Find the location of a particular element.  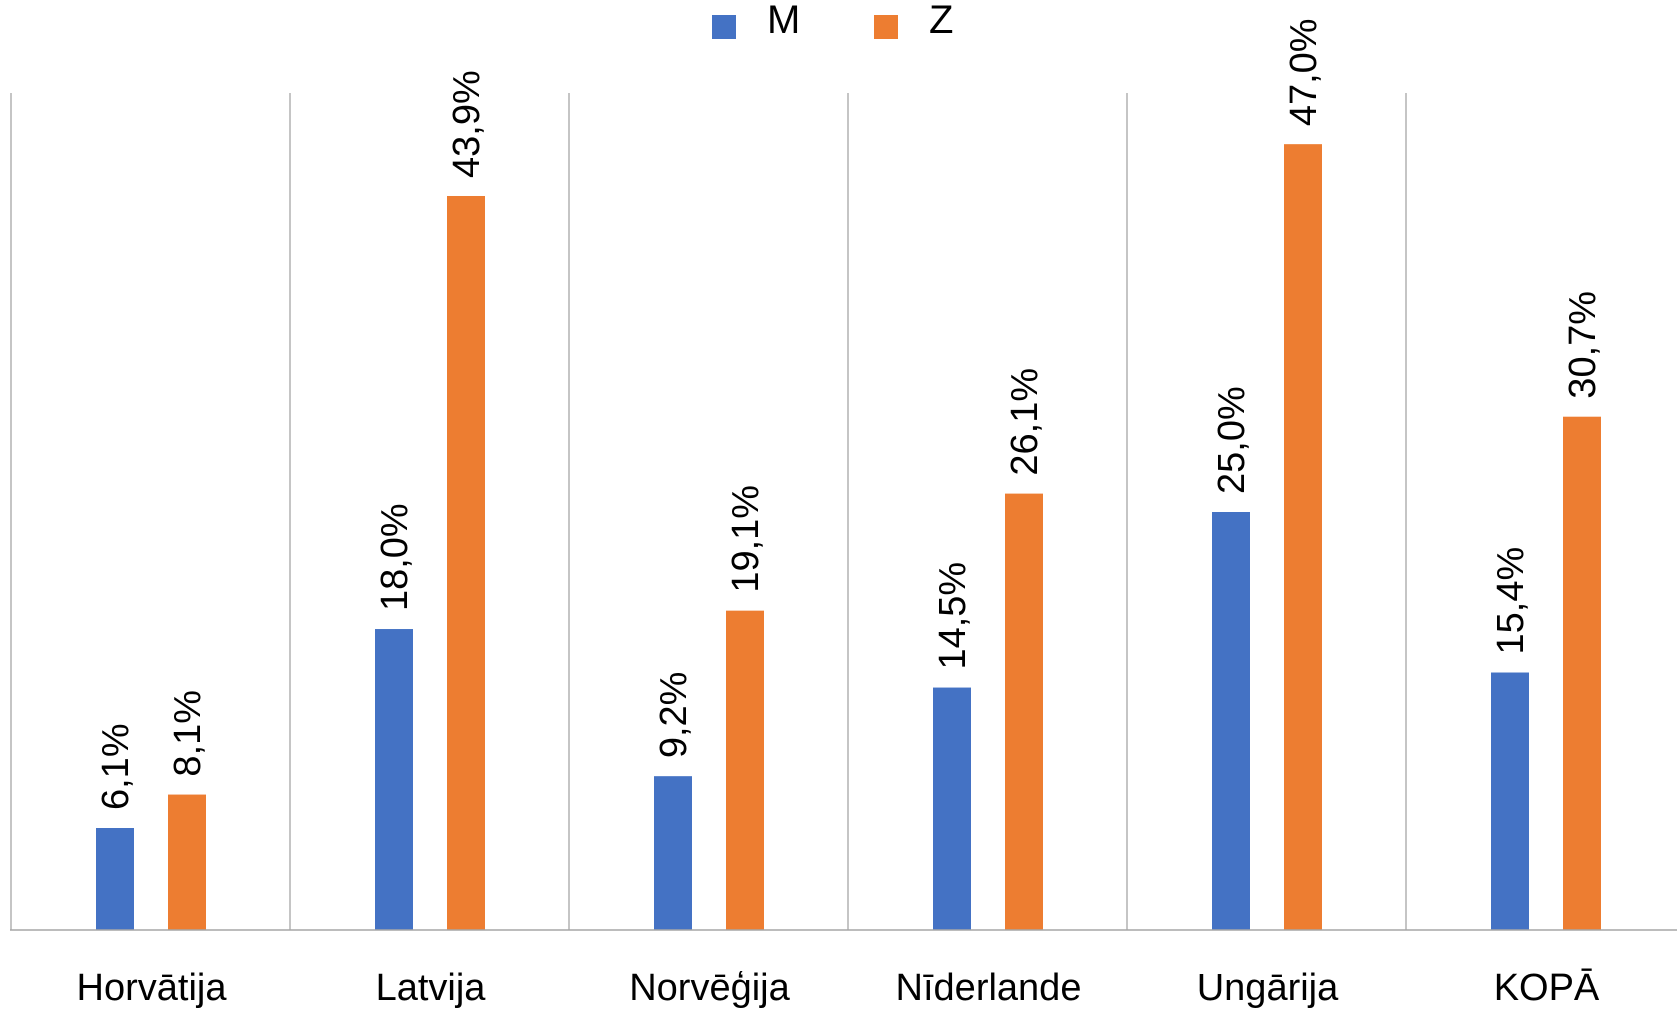

data-label-m-2: 9,2% is located at coordinates (674, 715).